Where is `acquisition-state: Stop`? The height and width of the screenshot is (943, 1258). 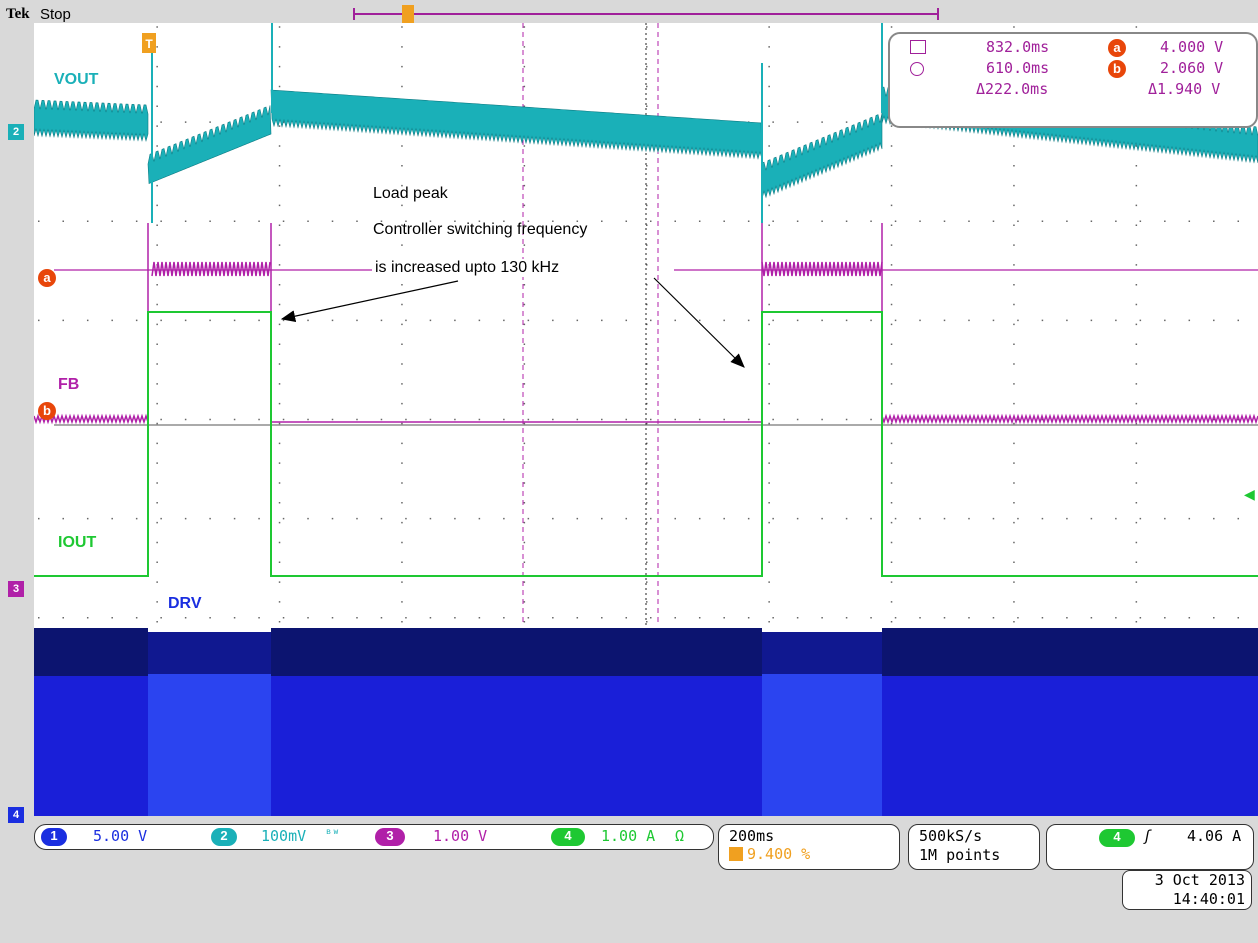
acquisition-state: Stop is located at coordinates (55, 14).